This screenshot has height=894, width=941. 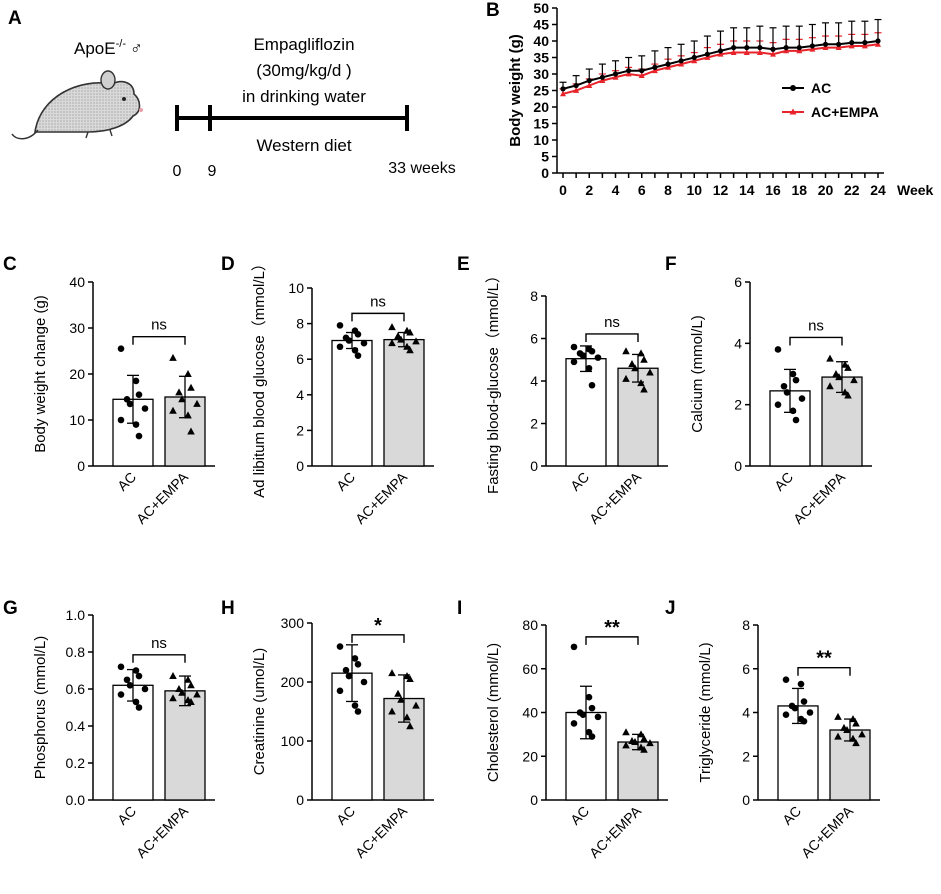 What do you see at coordinates (642, 190) in the screenshot?
I see `x-tick-label: 6` at bounding box center [642, 190].